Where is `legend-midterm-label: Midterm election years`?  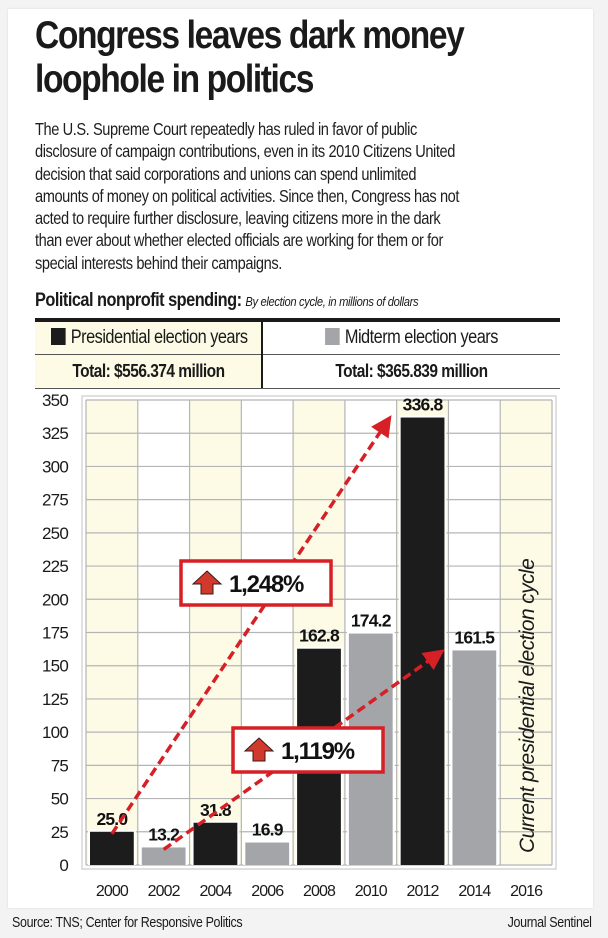
legend-midterm-label: Midterm election years is located at coordinates (421, 337).